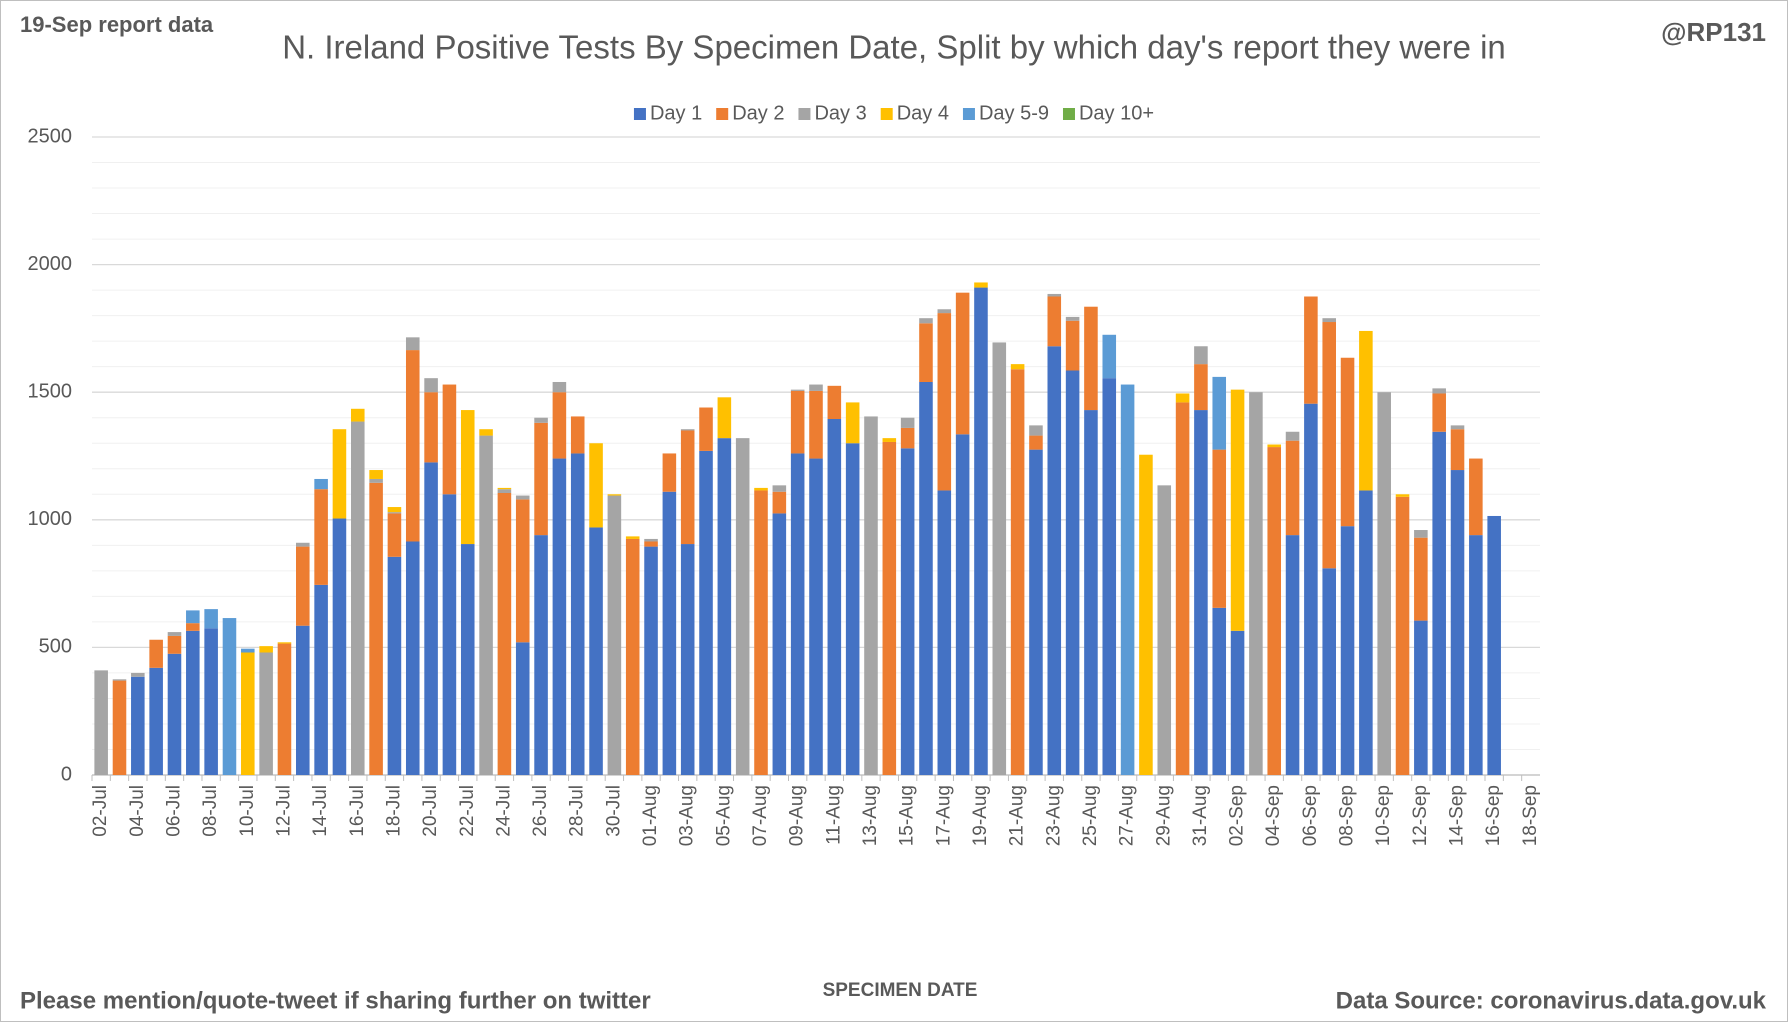 The image size is (1788, 1022). I want to click on legend-label: Day 4, so click(923, 113).